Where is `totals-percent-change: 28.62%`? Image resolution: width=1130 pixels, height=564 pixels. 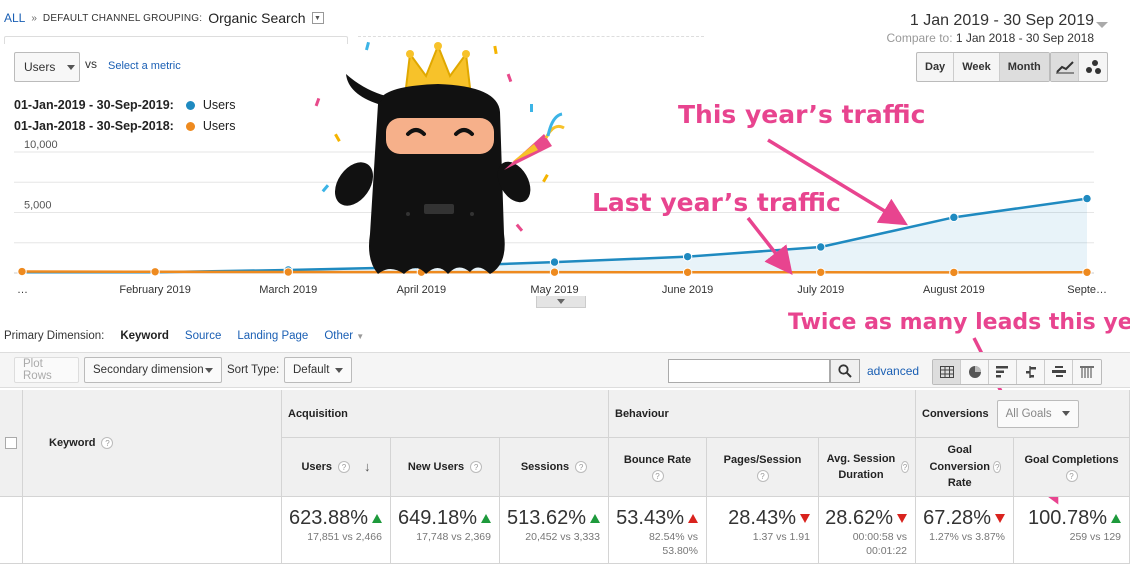
totals-percent-change: 28.62% is located at coordinates (863, 518).